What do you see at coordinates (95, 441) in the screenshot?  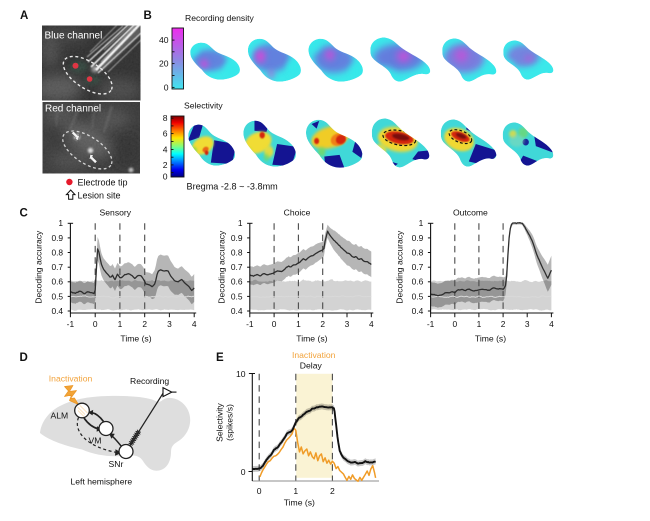 I see `svg-text: VM` at bounding box center [95, 441].